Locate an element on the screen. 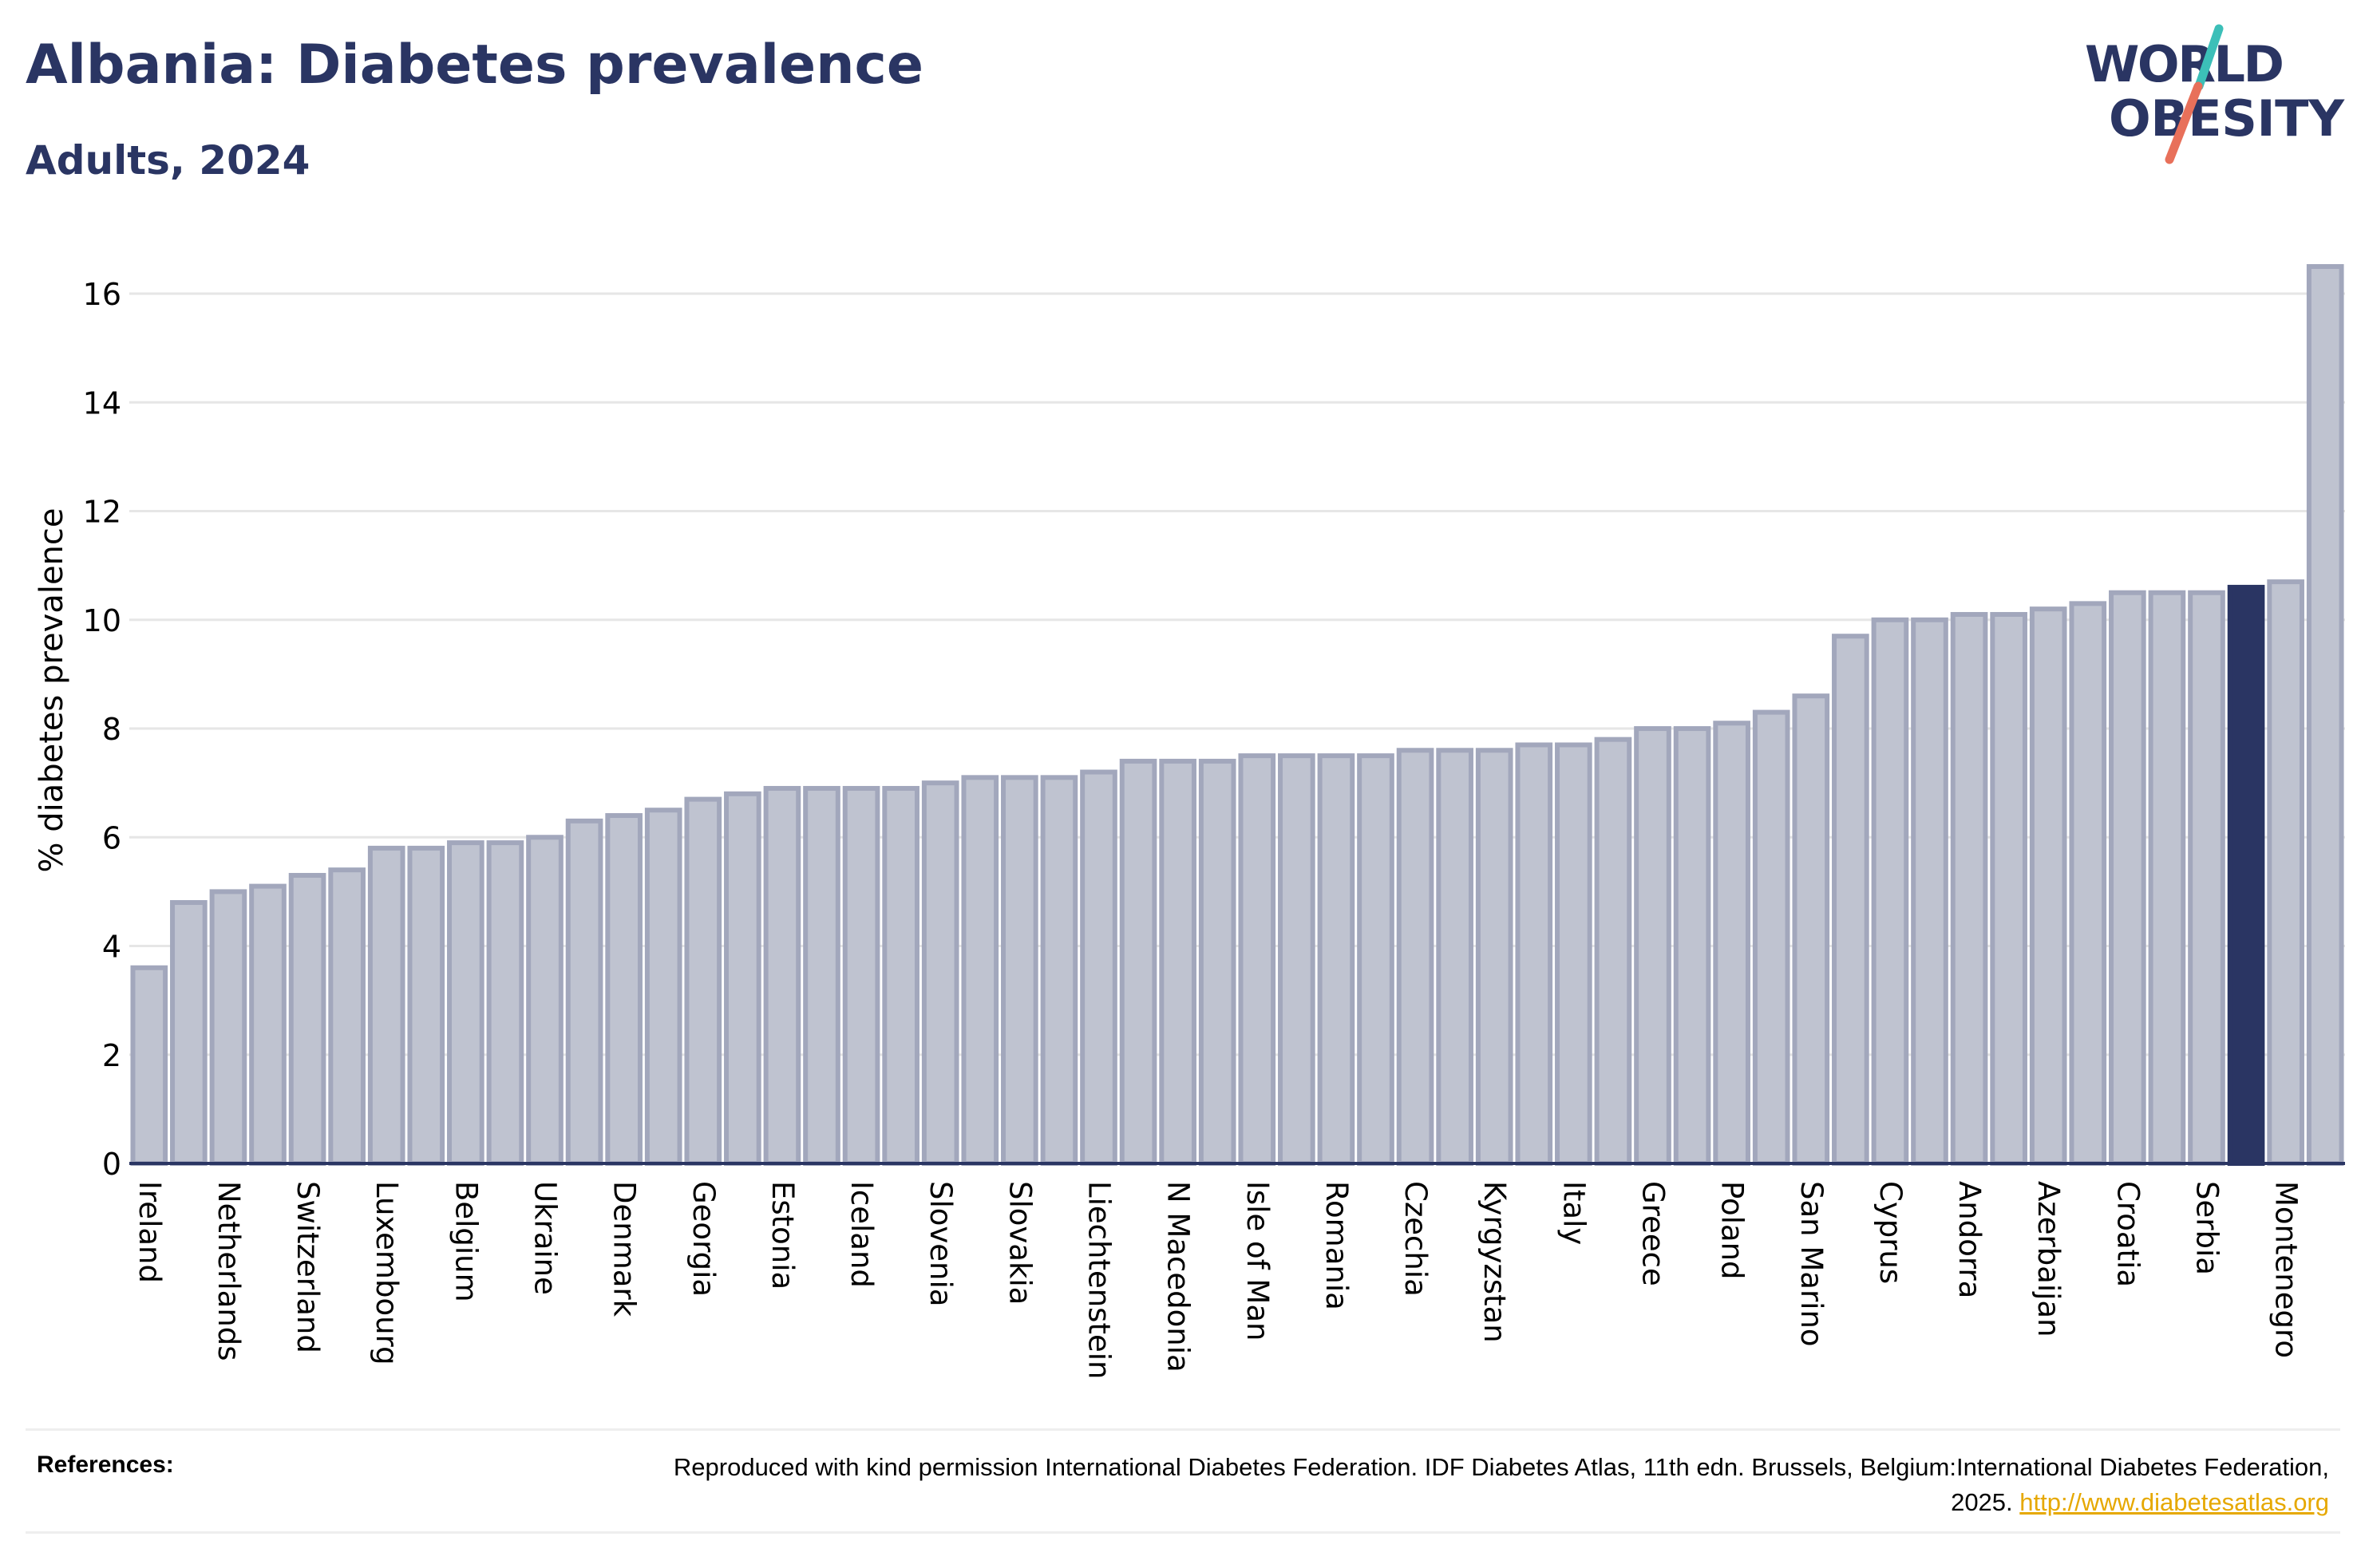  logo-slash-coral is located at coordinates (2184, 122).